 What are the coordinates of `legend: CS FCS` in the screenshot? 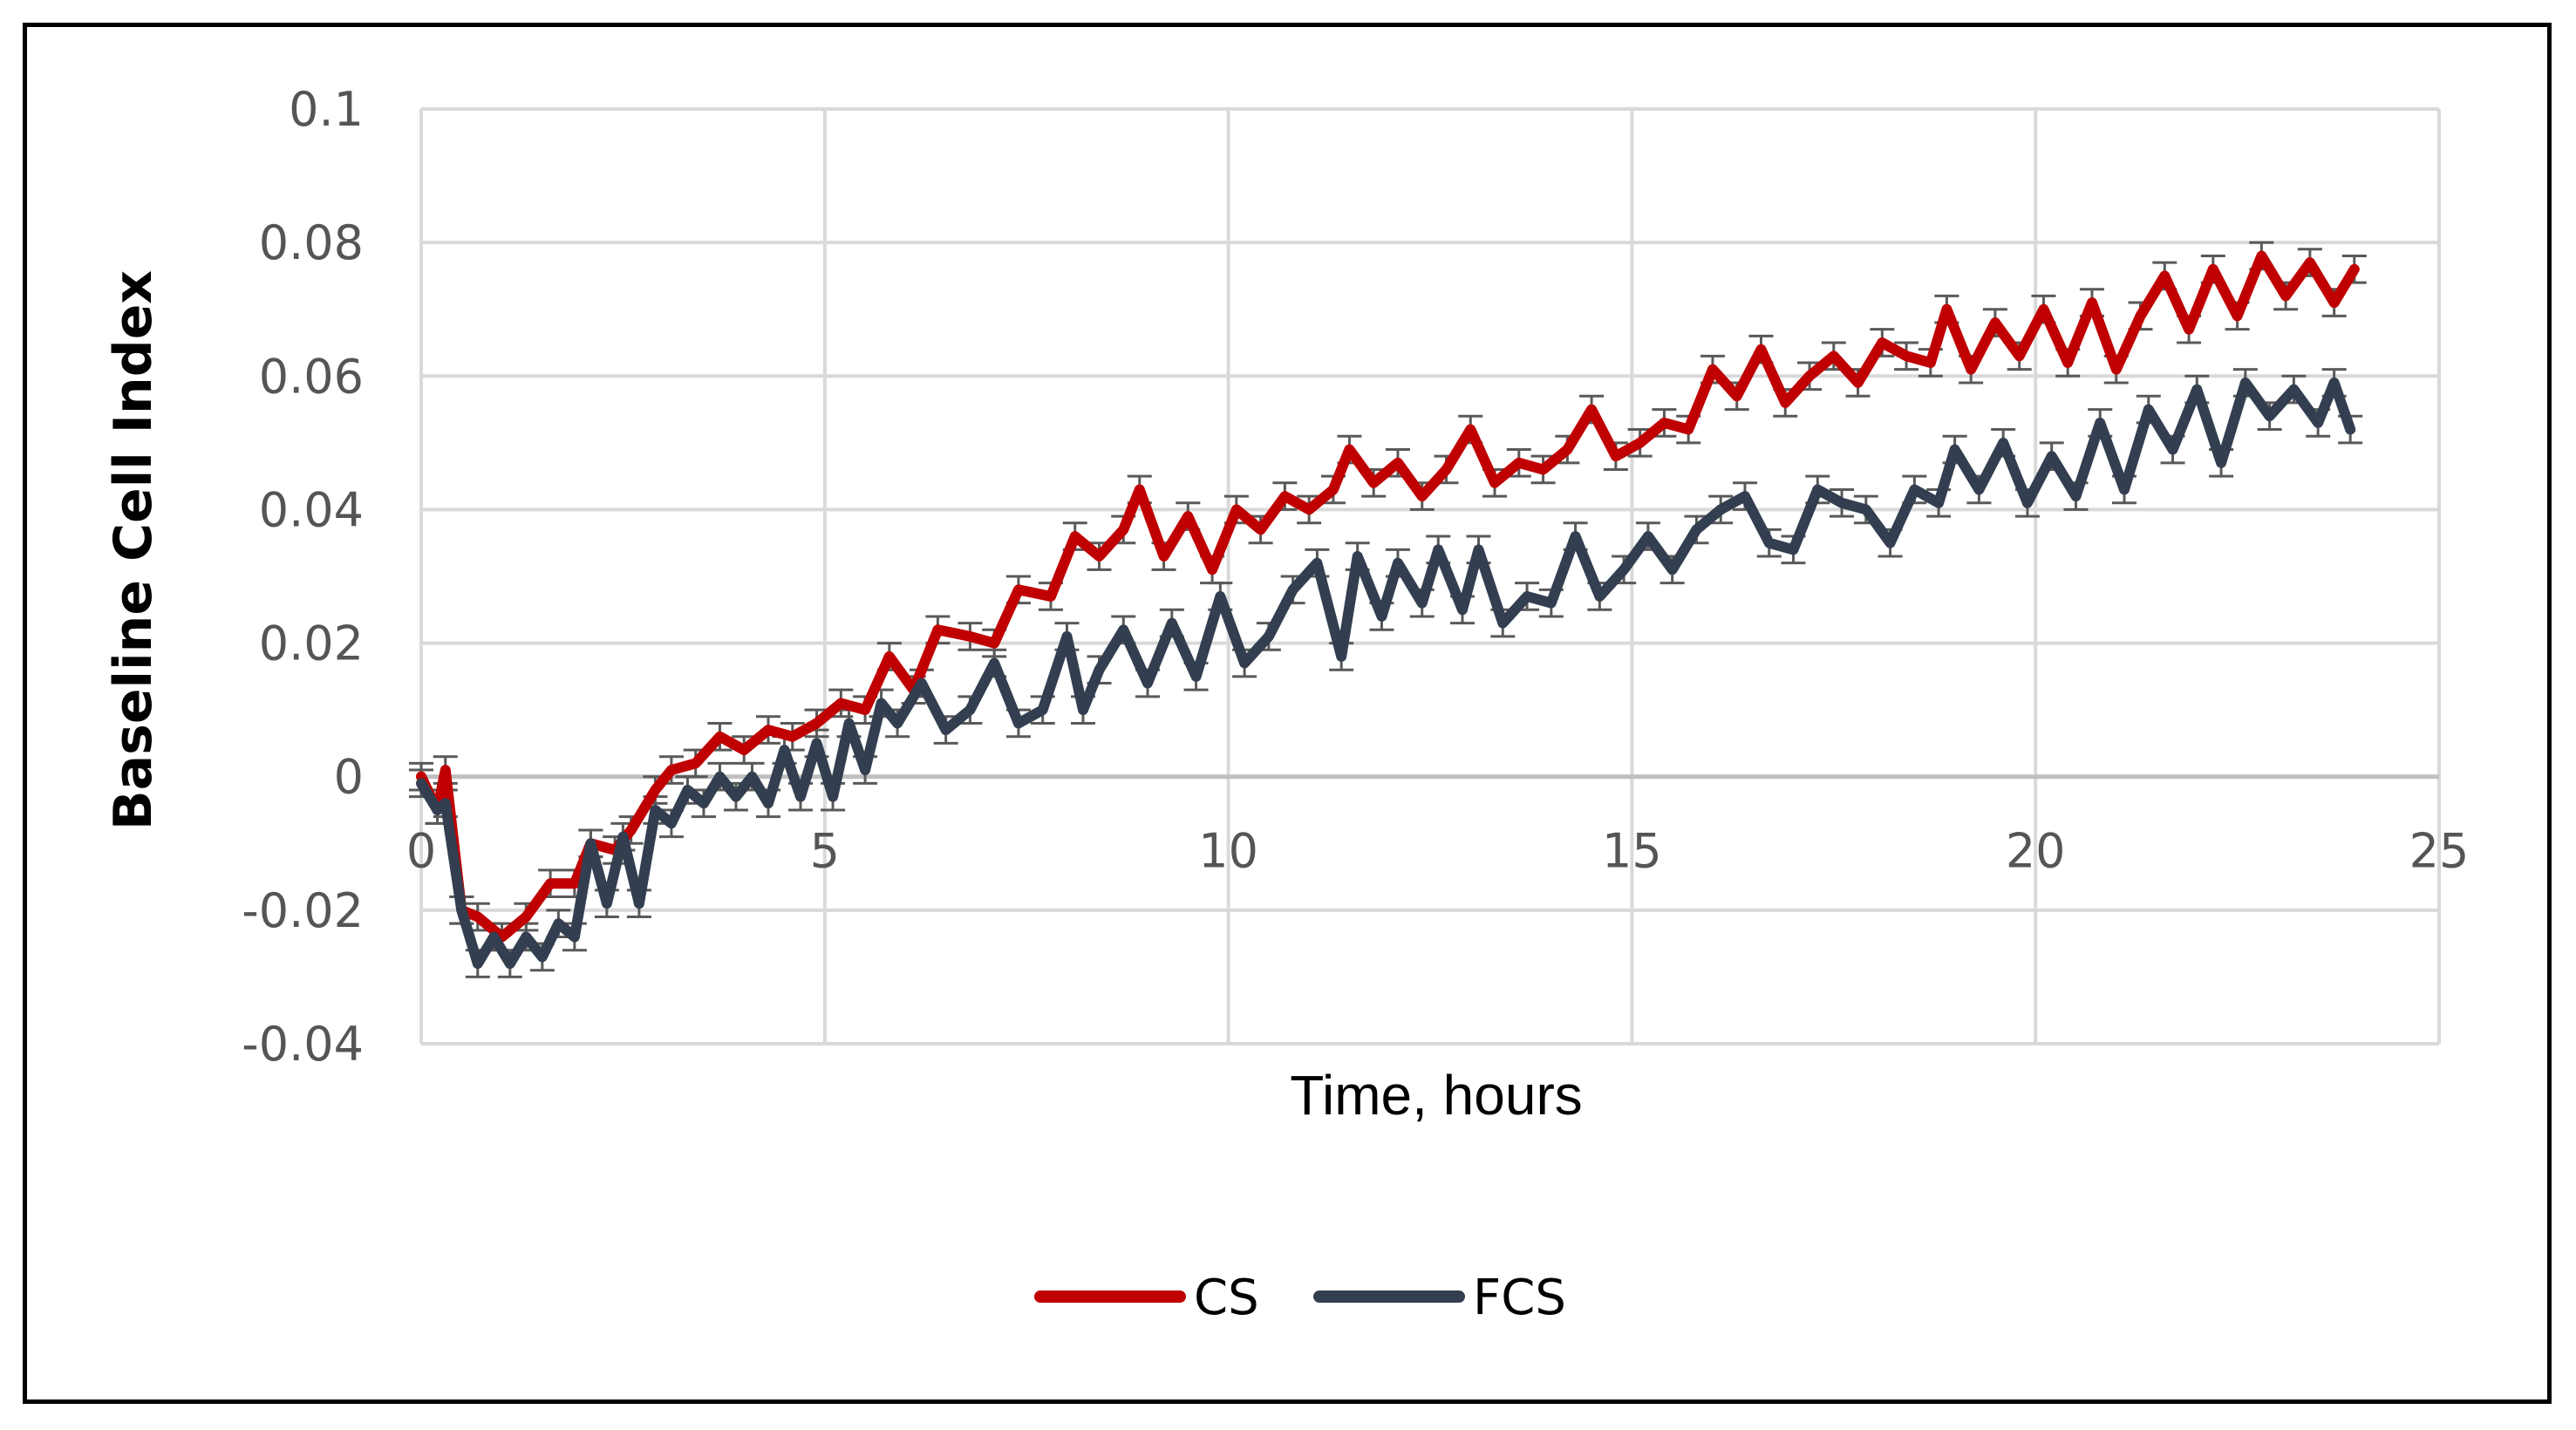 It's located at (1300, 1298).